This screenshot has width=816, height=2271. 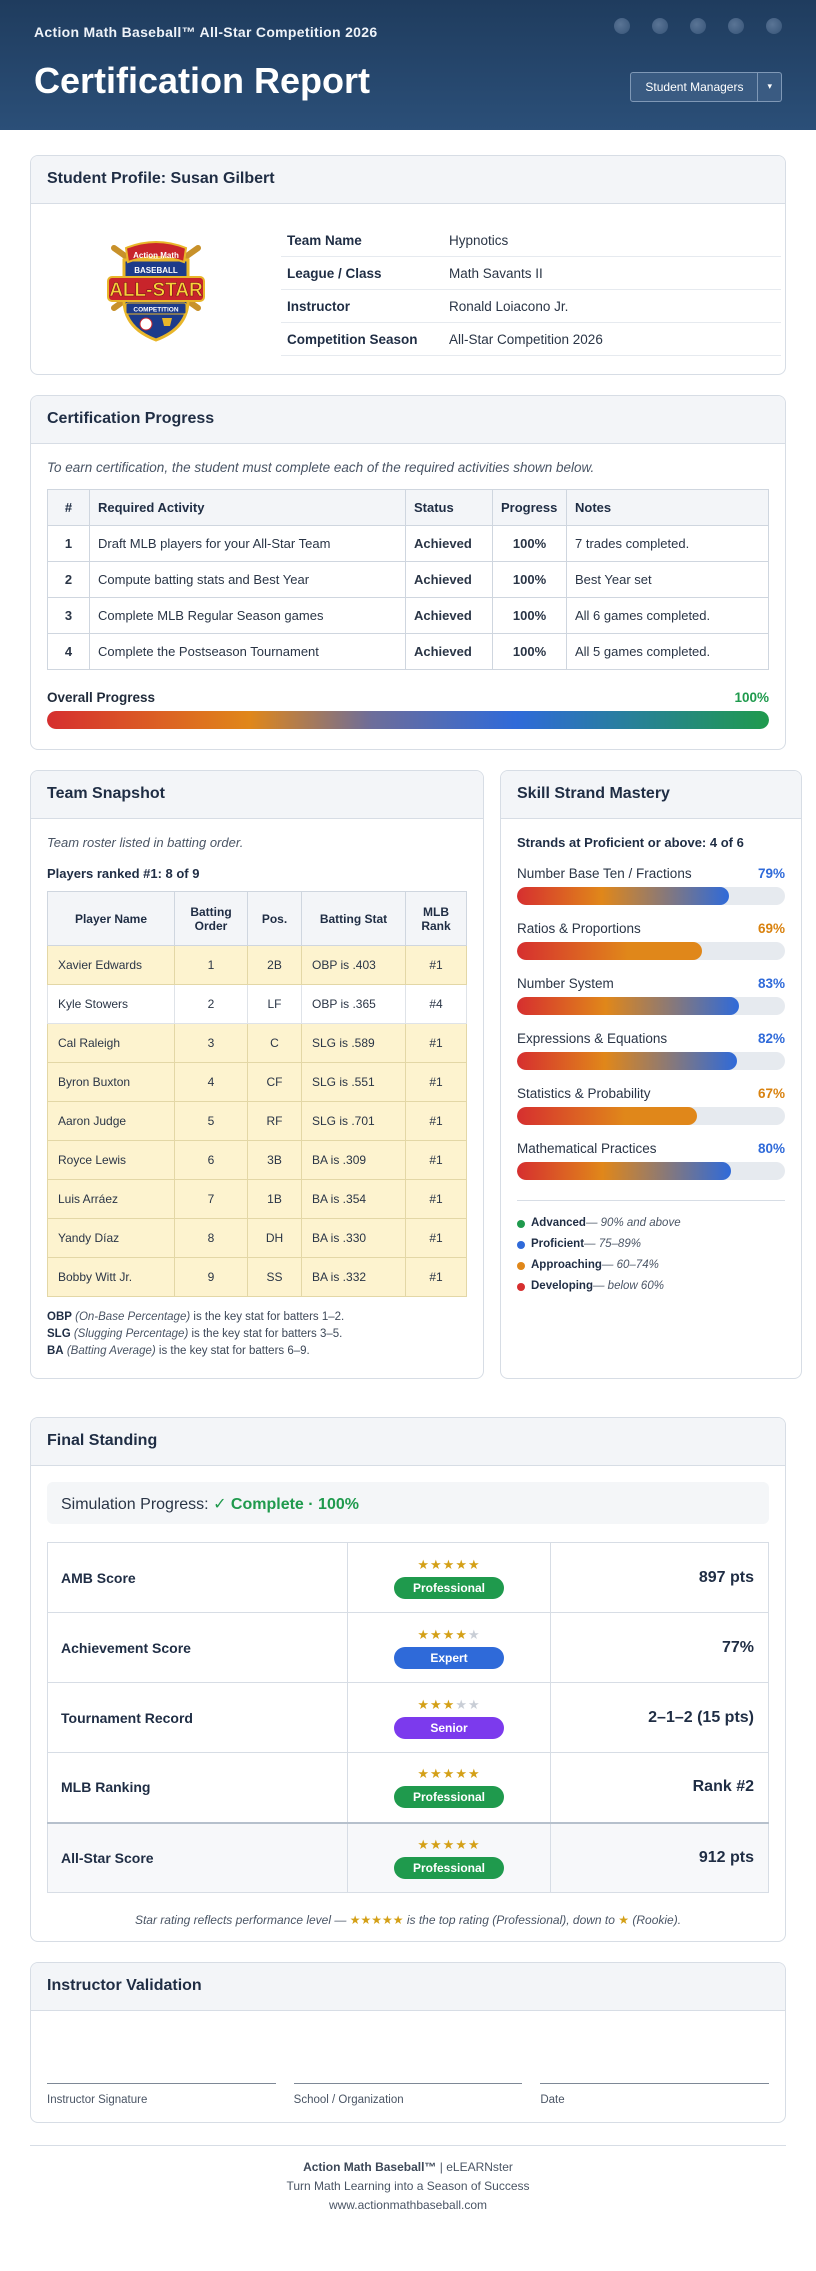 What do you see at coordinates (565, 983) in the screenshot?
I see `strand-name: Number System` at bounding box center [565, 983].